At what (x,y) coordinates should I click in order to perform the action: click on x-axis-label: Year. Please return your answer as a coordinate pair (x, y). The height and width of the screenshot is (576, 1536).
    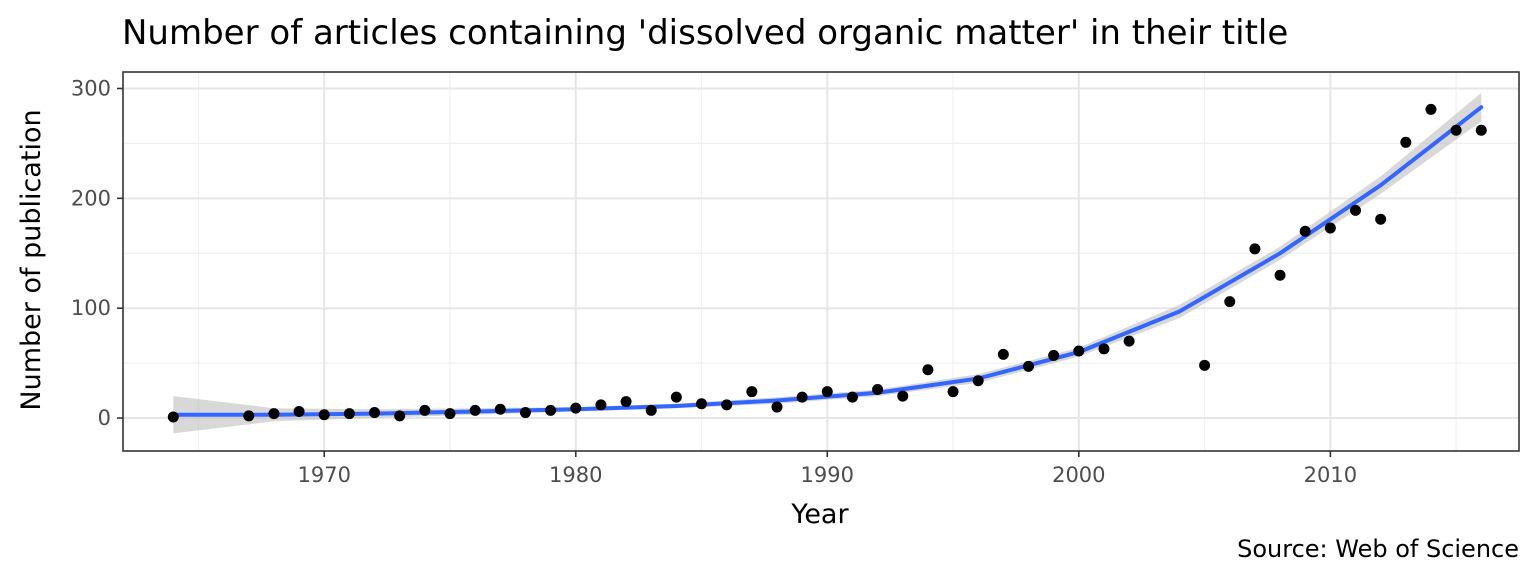
    Looking at the image, I should click on (819, 514).